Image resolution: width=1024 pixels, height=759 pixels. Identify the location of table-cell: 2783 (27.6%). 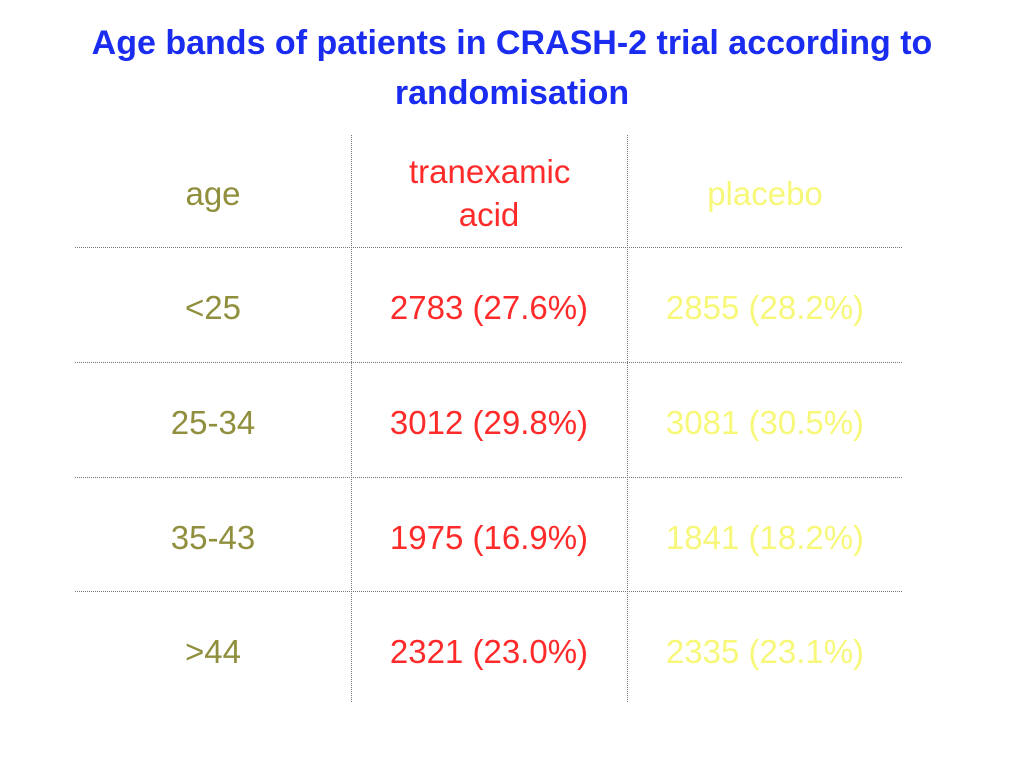
(489, 307).